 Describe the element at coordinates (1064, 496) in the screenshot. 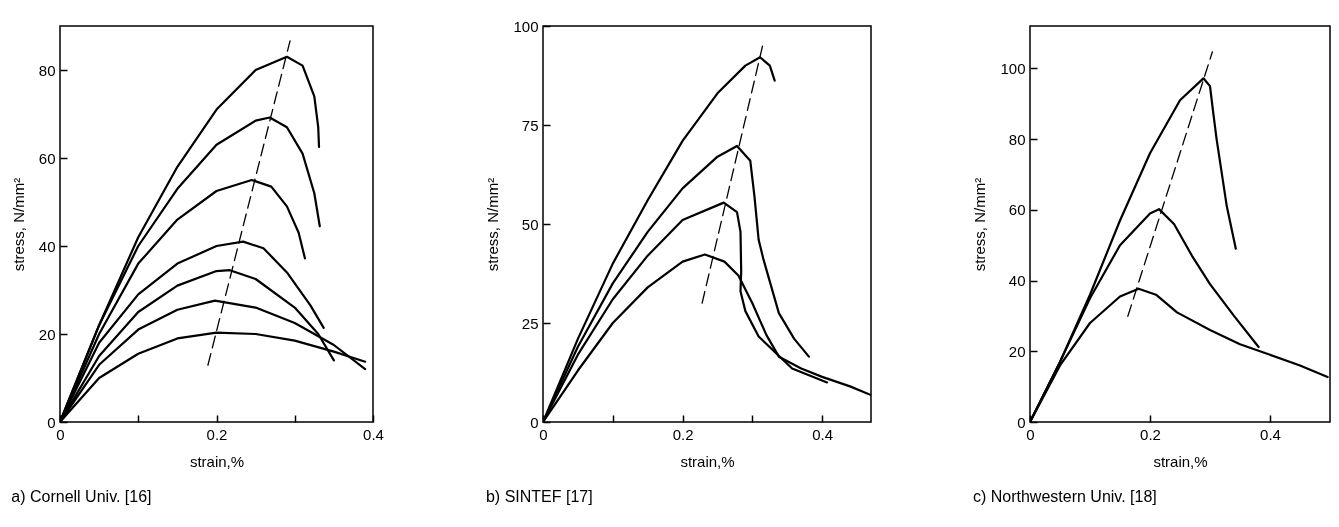

I see `text: c) Northwestern Univ. [18]` at that location.